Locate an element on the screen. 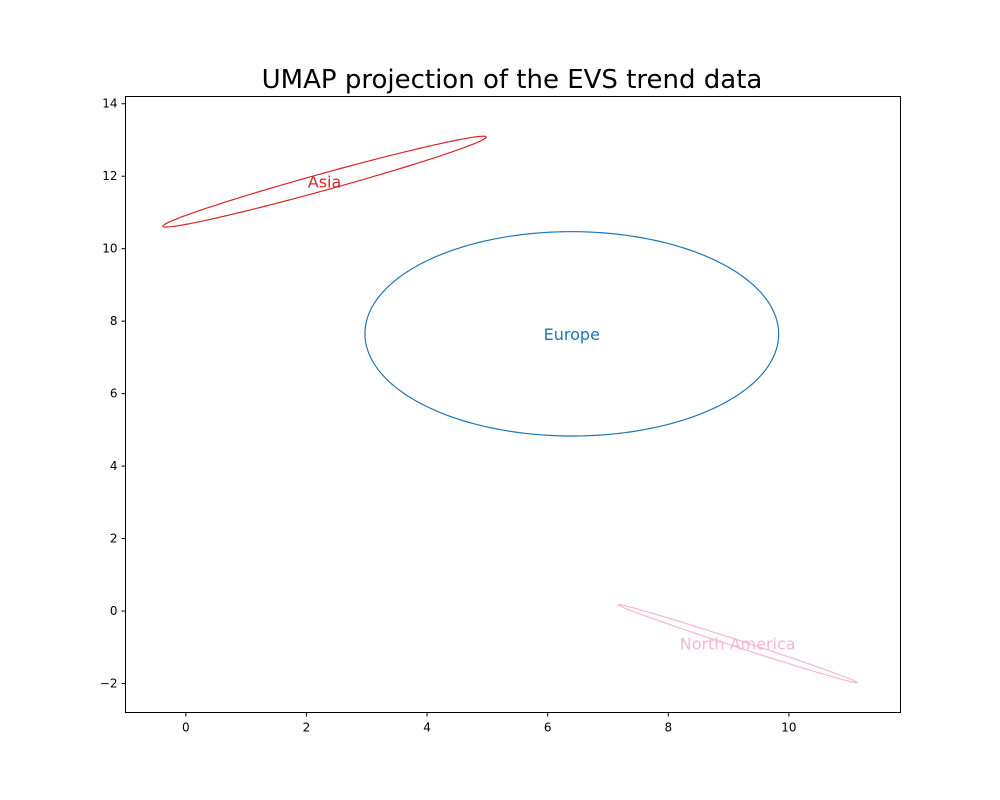 The height and width of the screenshot is (800, 1000). label-europe: Europe is located at coordinates (572, 334).